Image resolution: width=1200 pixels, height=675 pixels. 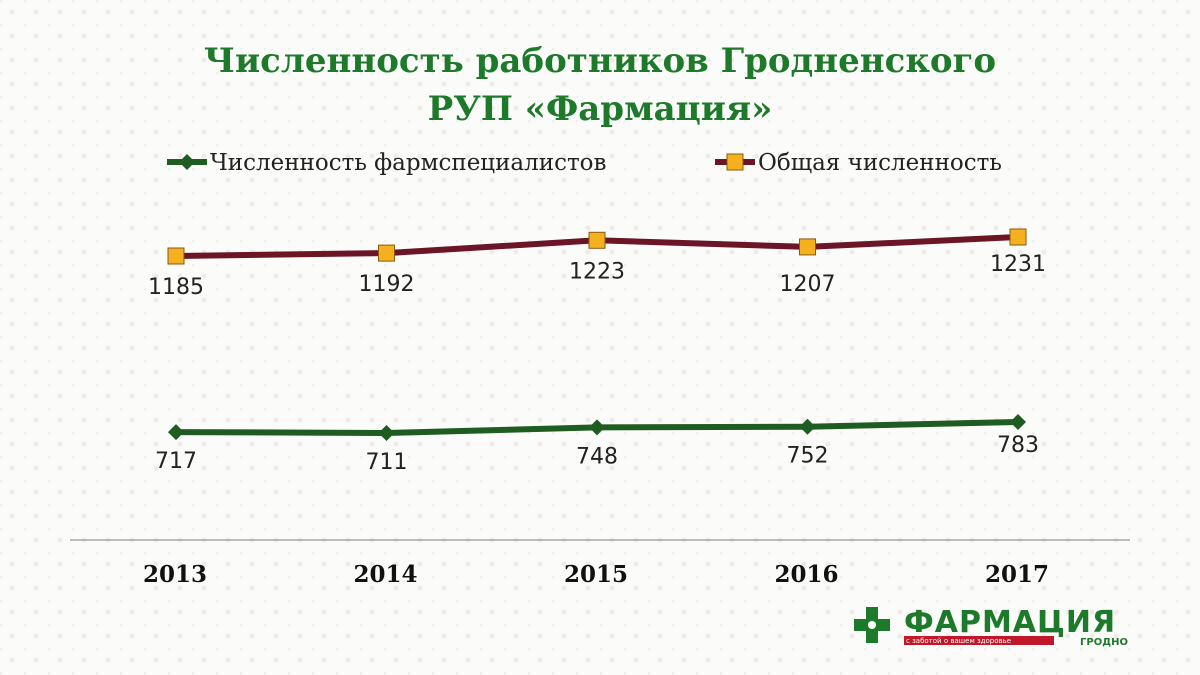 I want to click on data-point-total-2015, so click(x=597, y=240).